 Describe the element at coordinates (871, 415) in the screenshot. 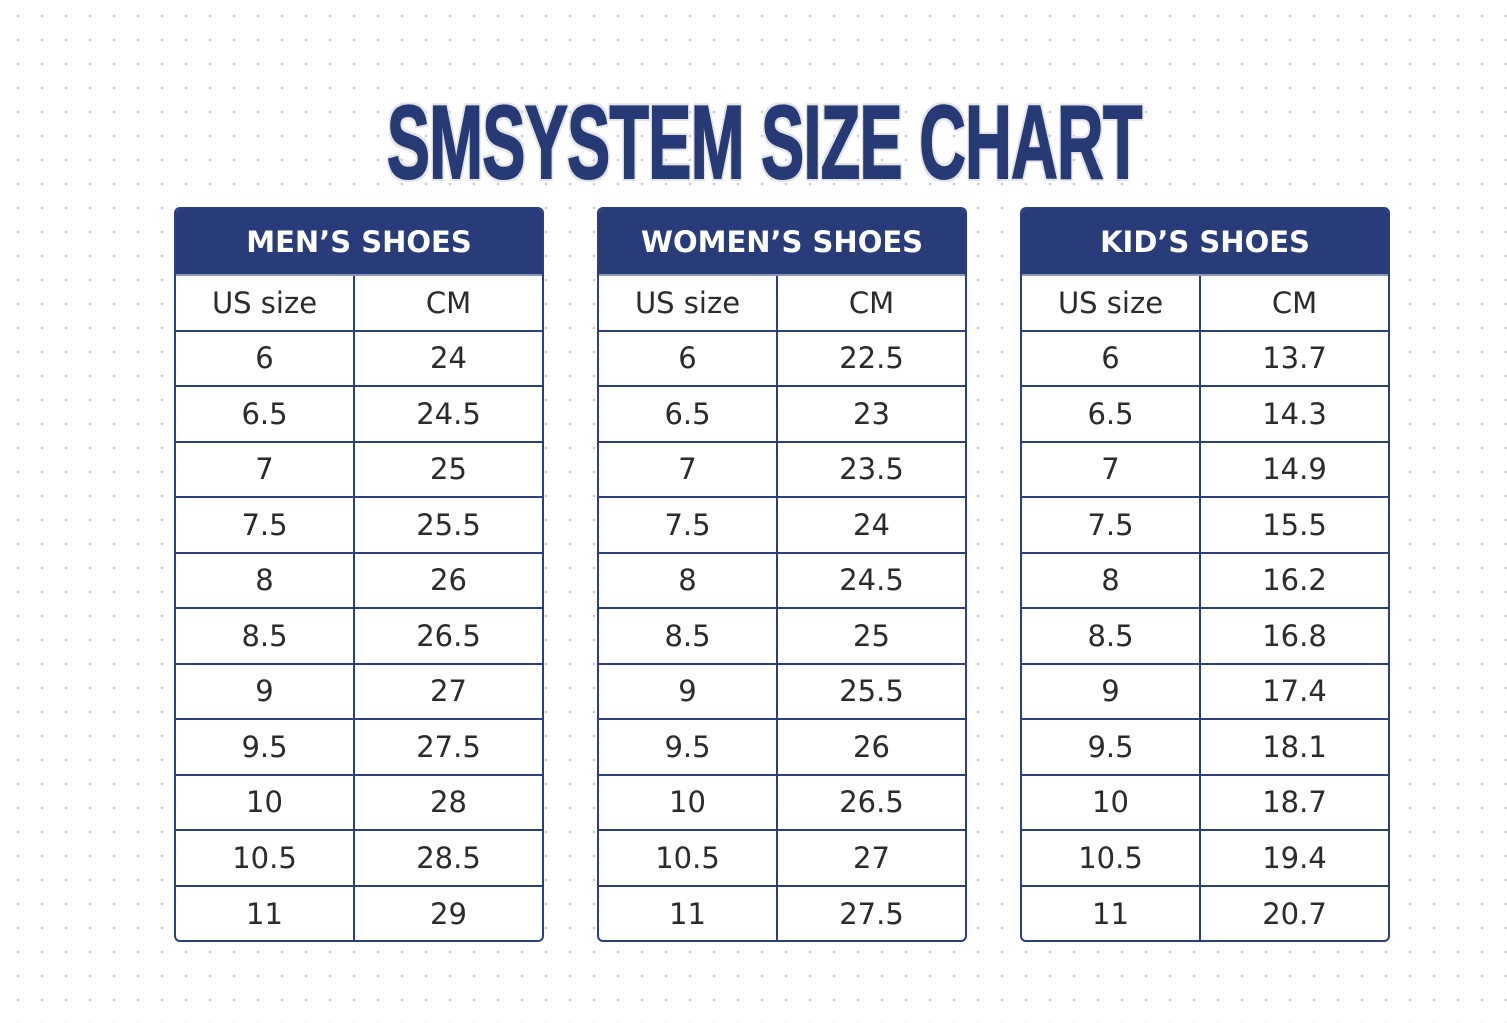

I see `cm-cell: 23` at that location.